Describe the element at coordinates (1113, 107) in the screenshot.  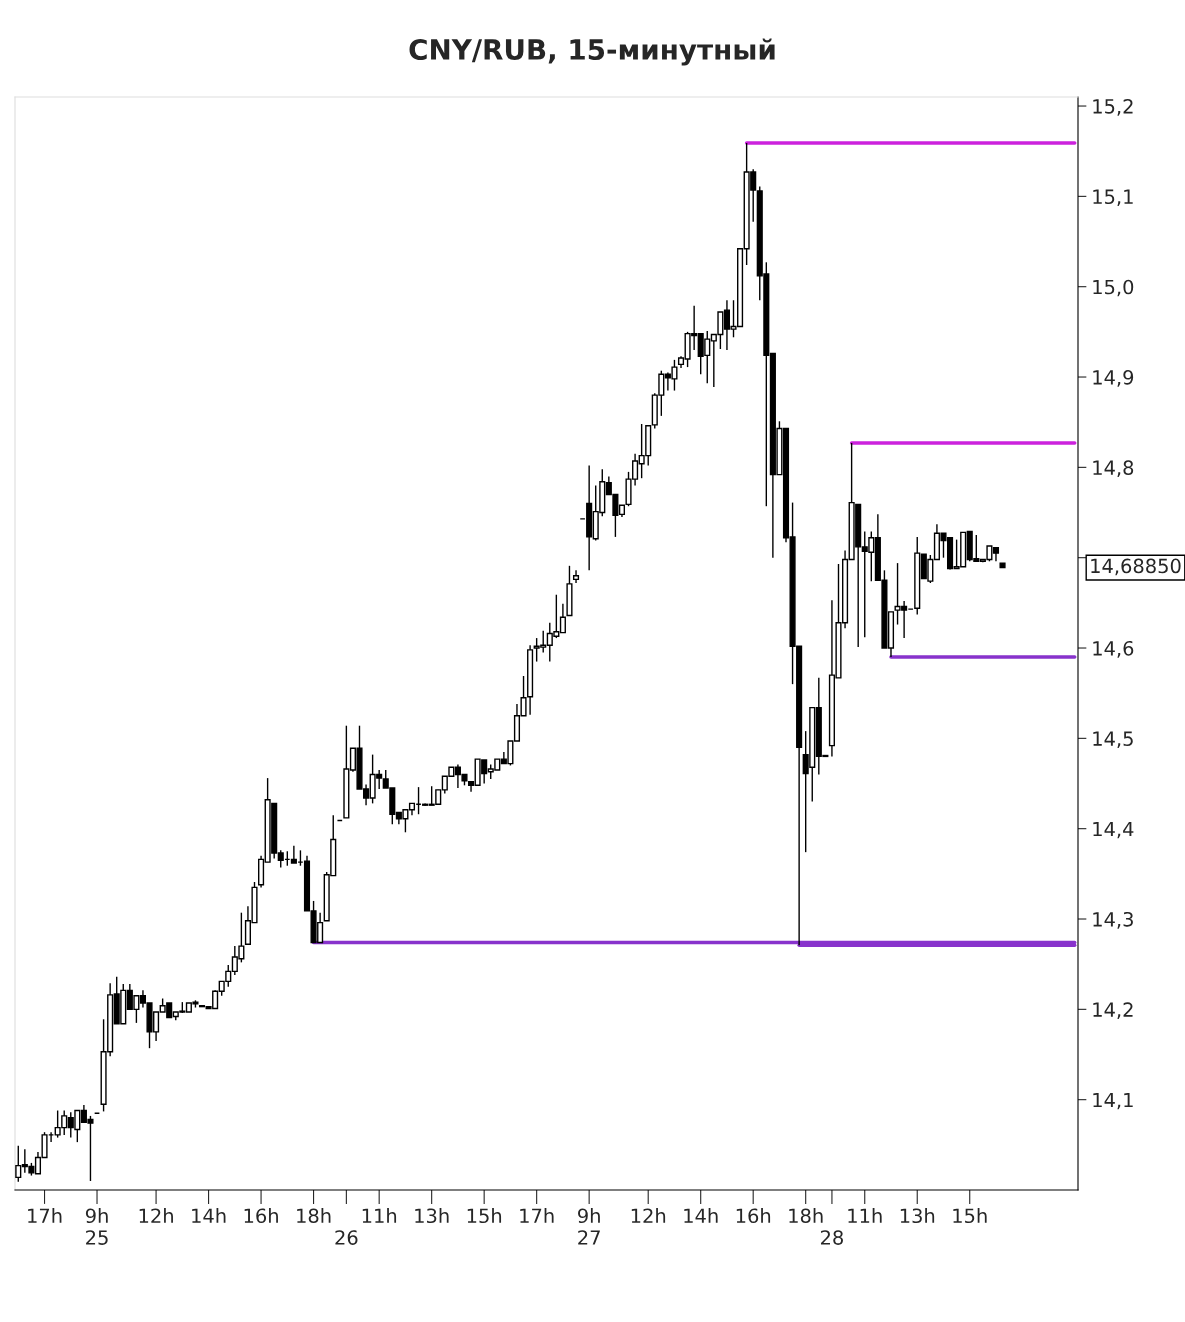
I see `y-tick-label: 15,2` at that location.